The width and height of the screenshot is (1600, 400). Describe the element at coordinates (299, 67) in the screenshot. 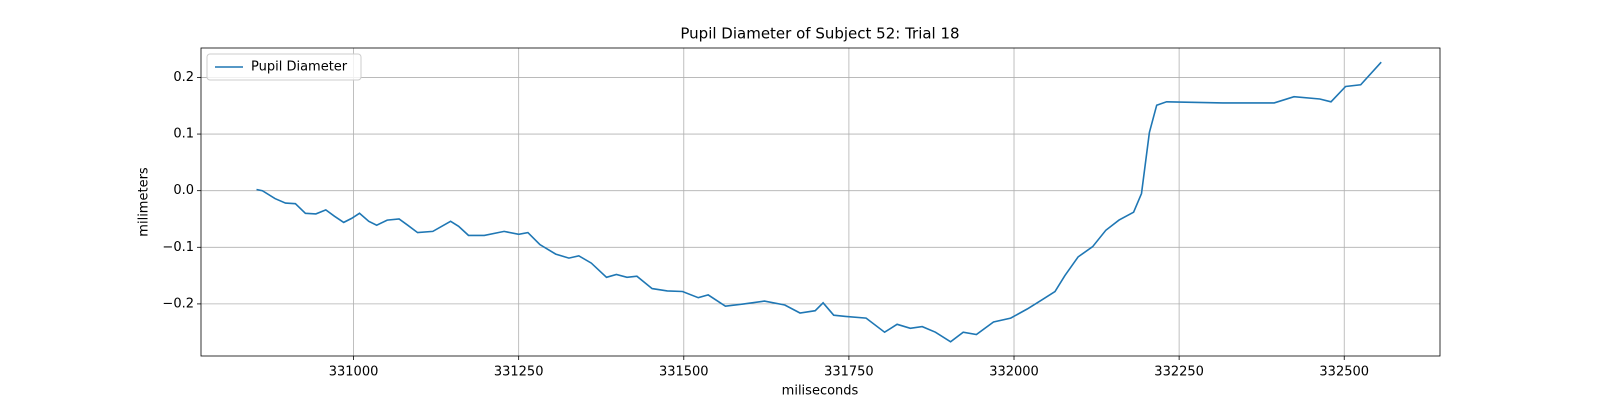

I see `legend-label: Pupil Diameter` at that location.